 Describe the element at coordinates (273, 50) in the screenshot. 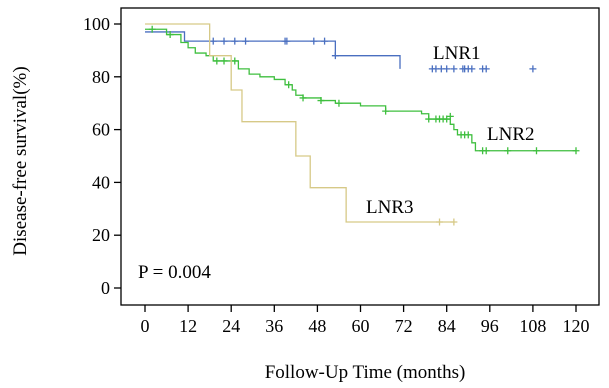

I see `lnr1-curve` at that location.